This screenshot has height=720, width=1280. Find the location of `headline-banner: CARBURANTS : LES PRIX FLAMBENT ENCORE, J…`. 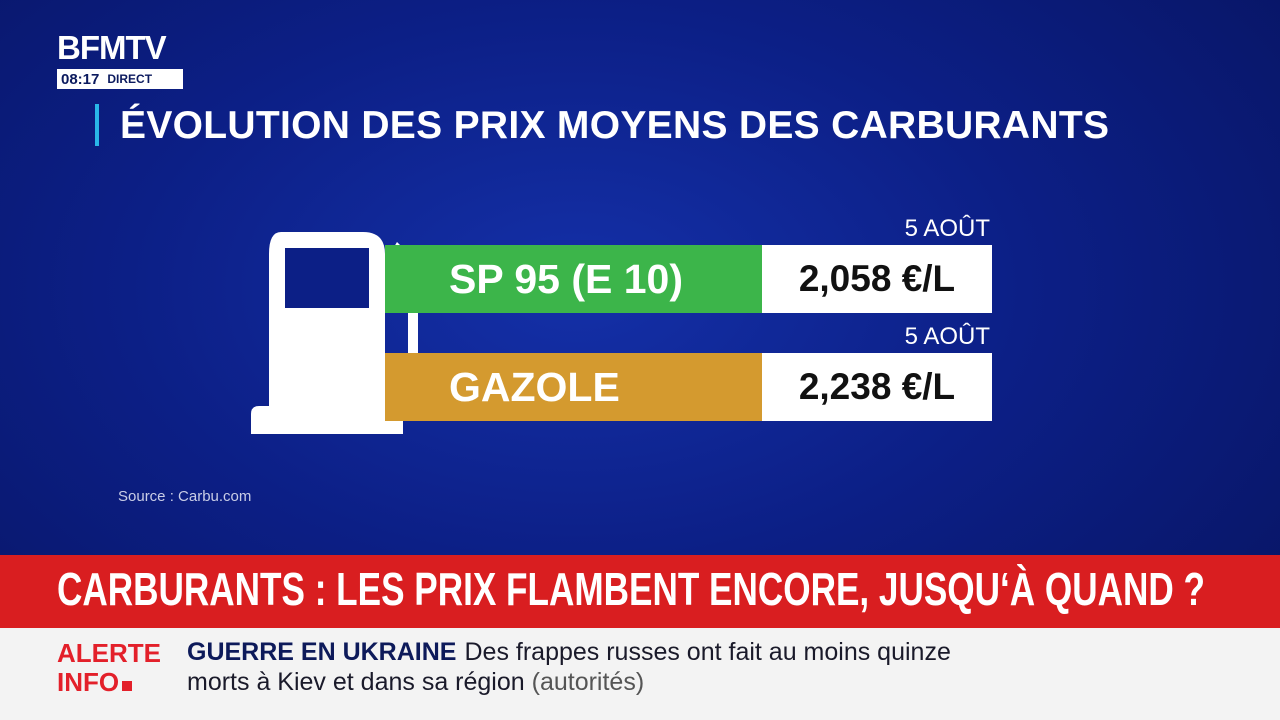

headline-banner: CARBURANTS : LES PRIX FLAMBENT ENCORE, J… is located at coordinates (640, 591).